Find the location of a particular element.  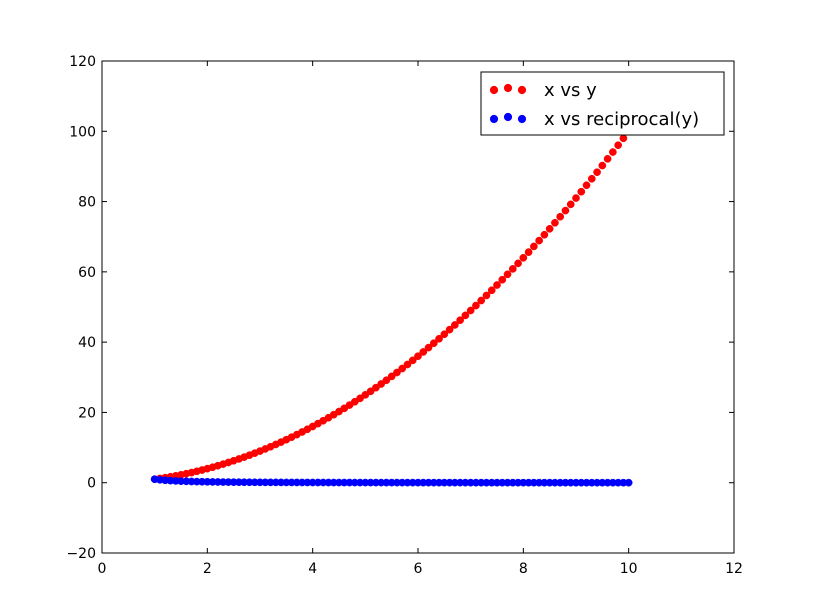

x-tick-label: 12 is located at coordinates (734, 569).